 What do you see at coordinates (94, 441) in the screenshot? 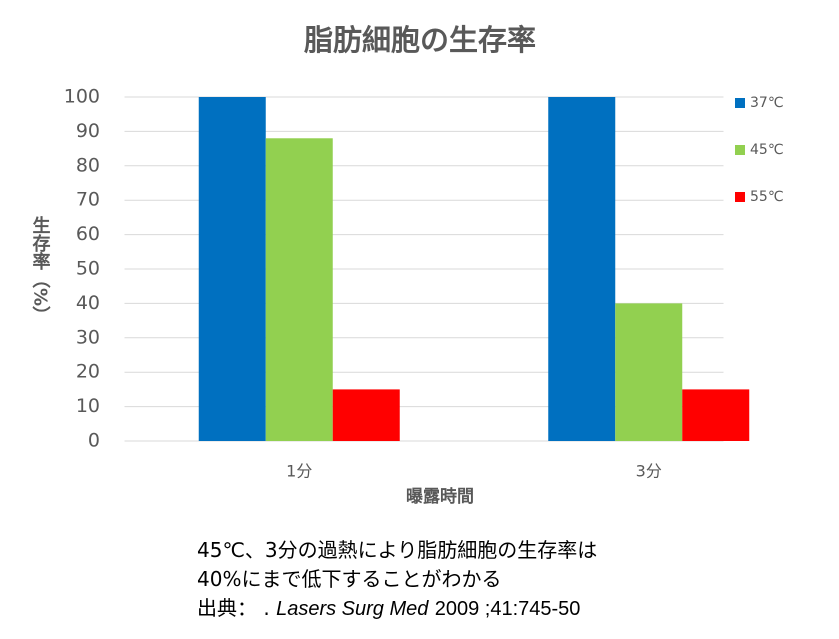
I see `y-tick-label: 0` at bounding box center [94, 441].